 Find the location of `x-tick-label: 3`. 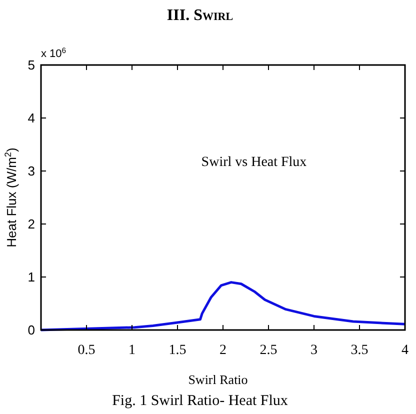

x-tick-label: 3 is located at coordinates (314, 350).